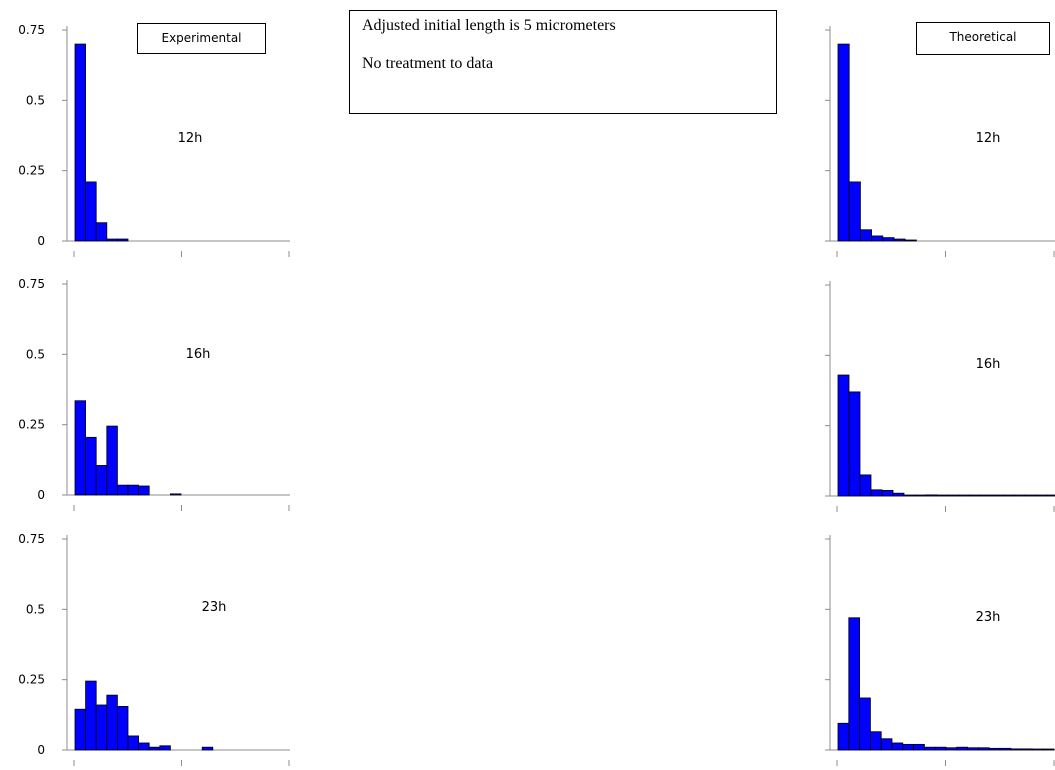 The height and width of the screenshot is (770, 1055). What do you see at coordinates (489, 25) in the screenshot?
I see `annotation-line-1: Adjusted initial length is 5 micrometers` at bounding box center [489, 25].